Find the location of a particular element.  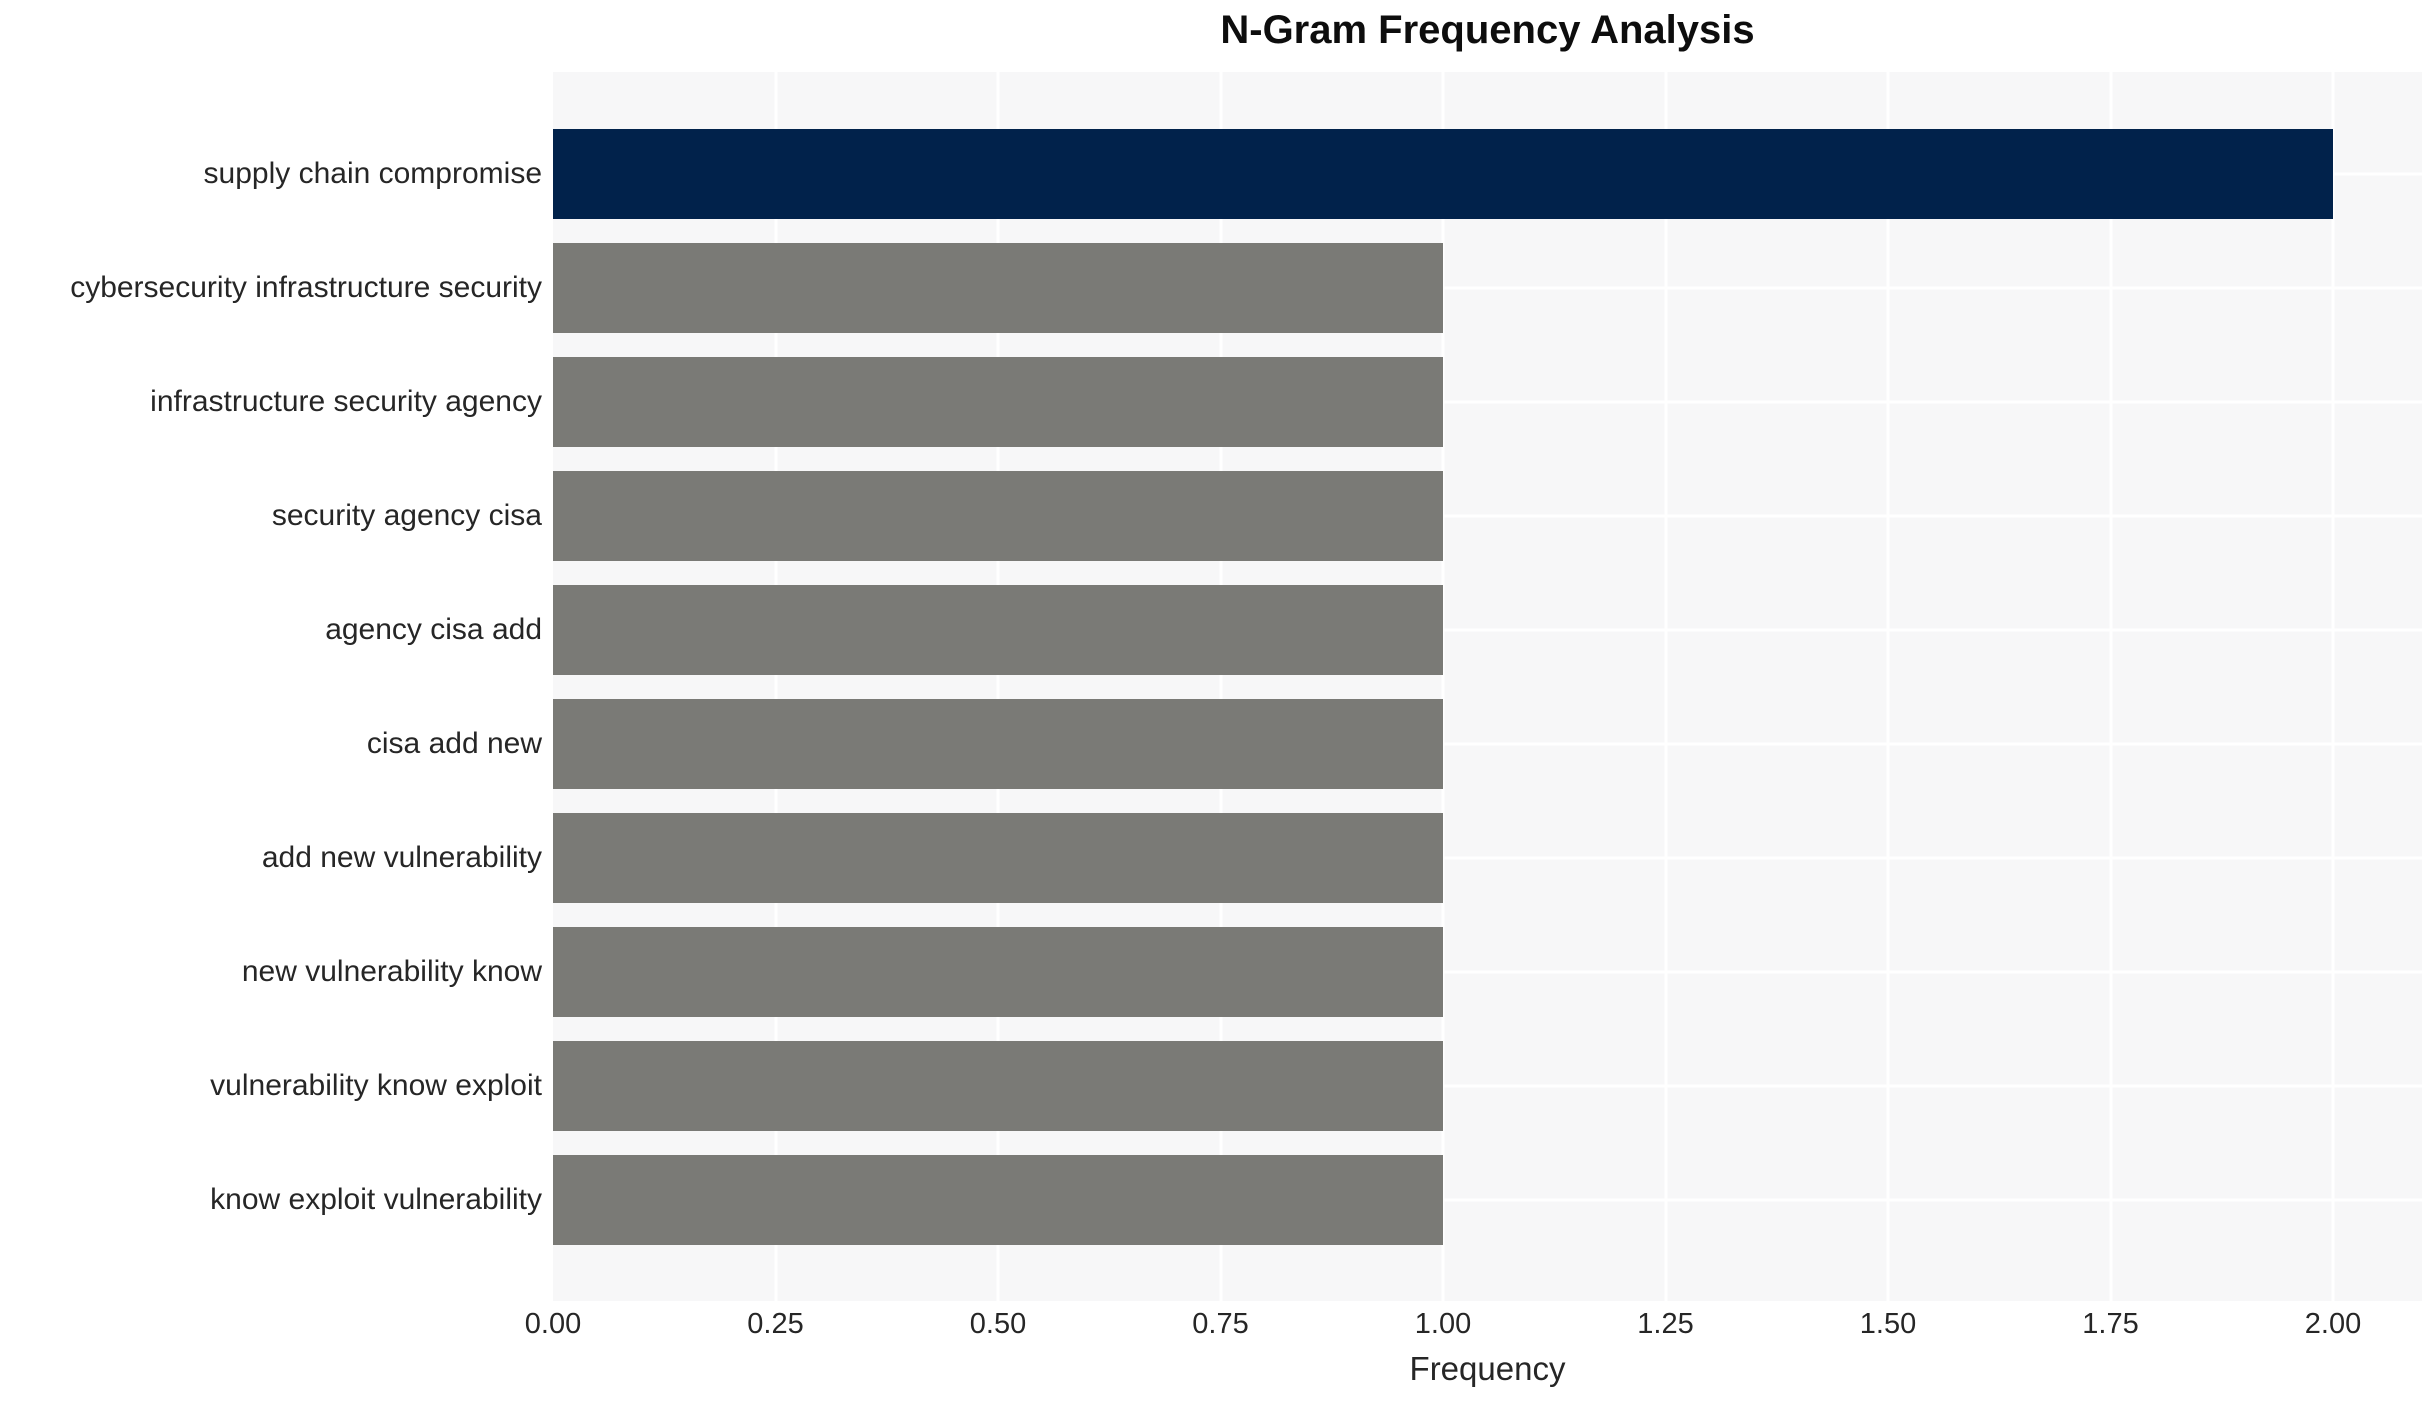

x-tick-label: 2.00 is located at coordinates (2333, 1324).